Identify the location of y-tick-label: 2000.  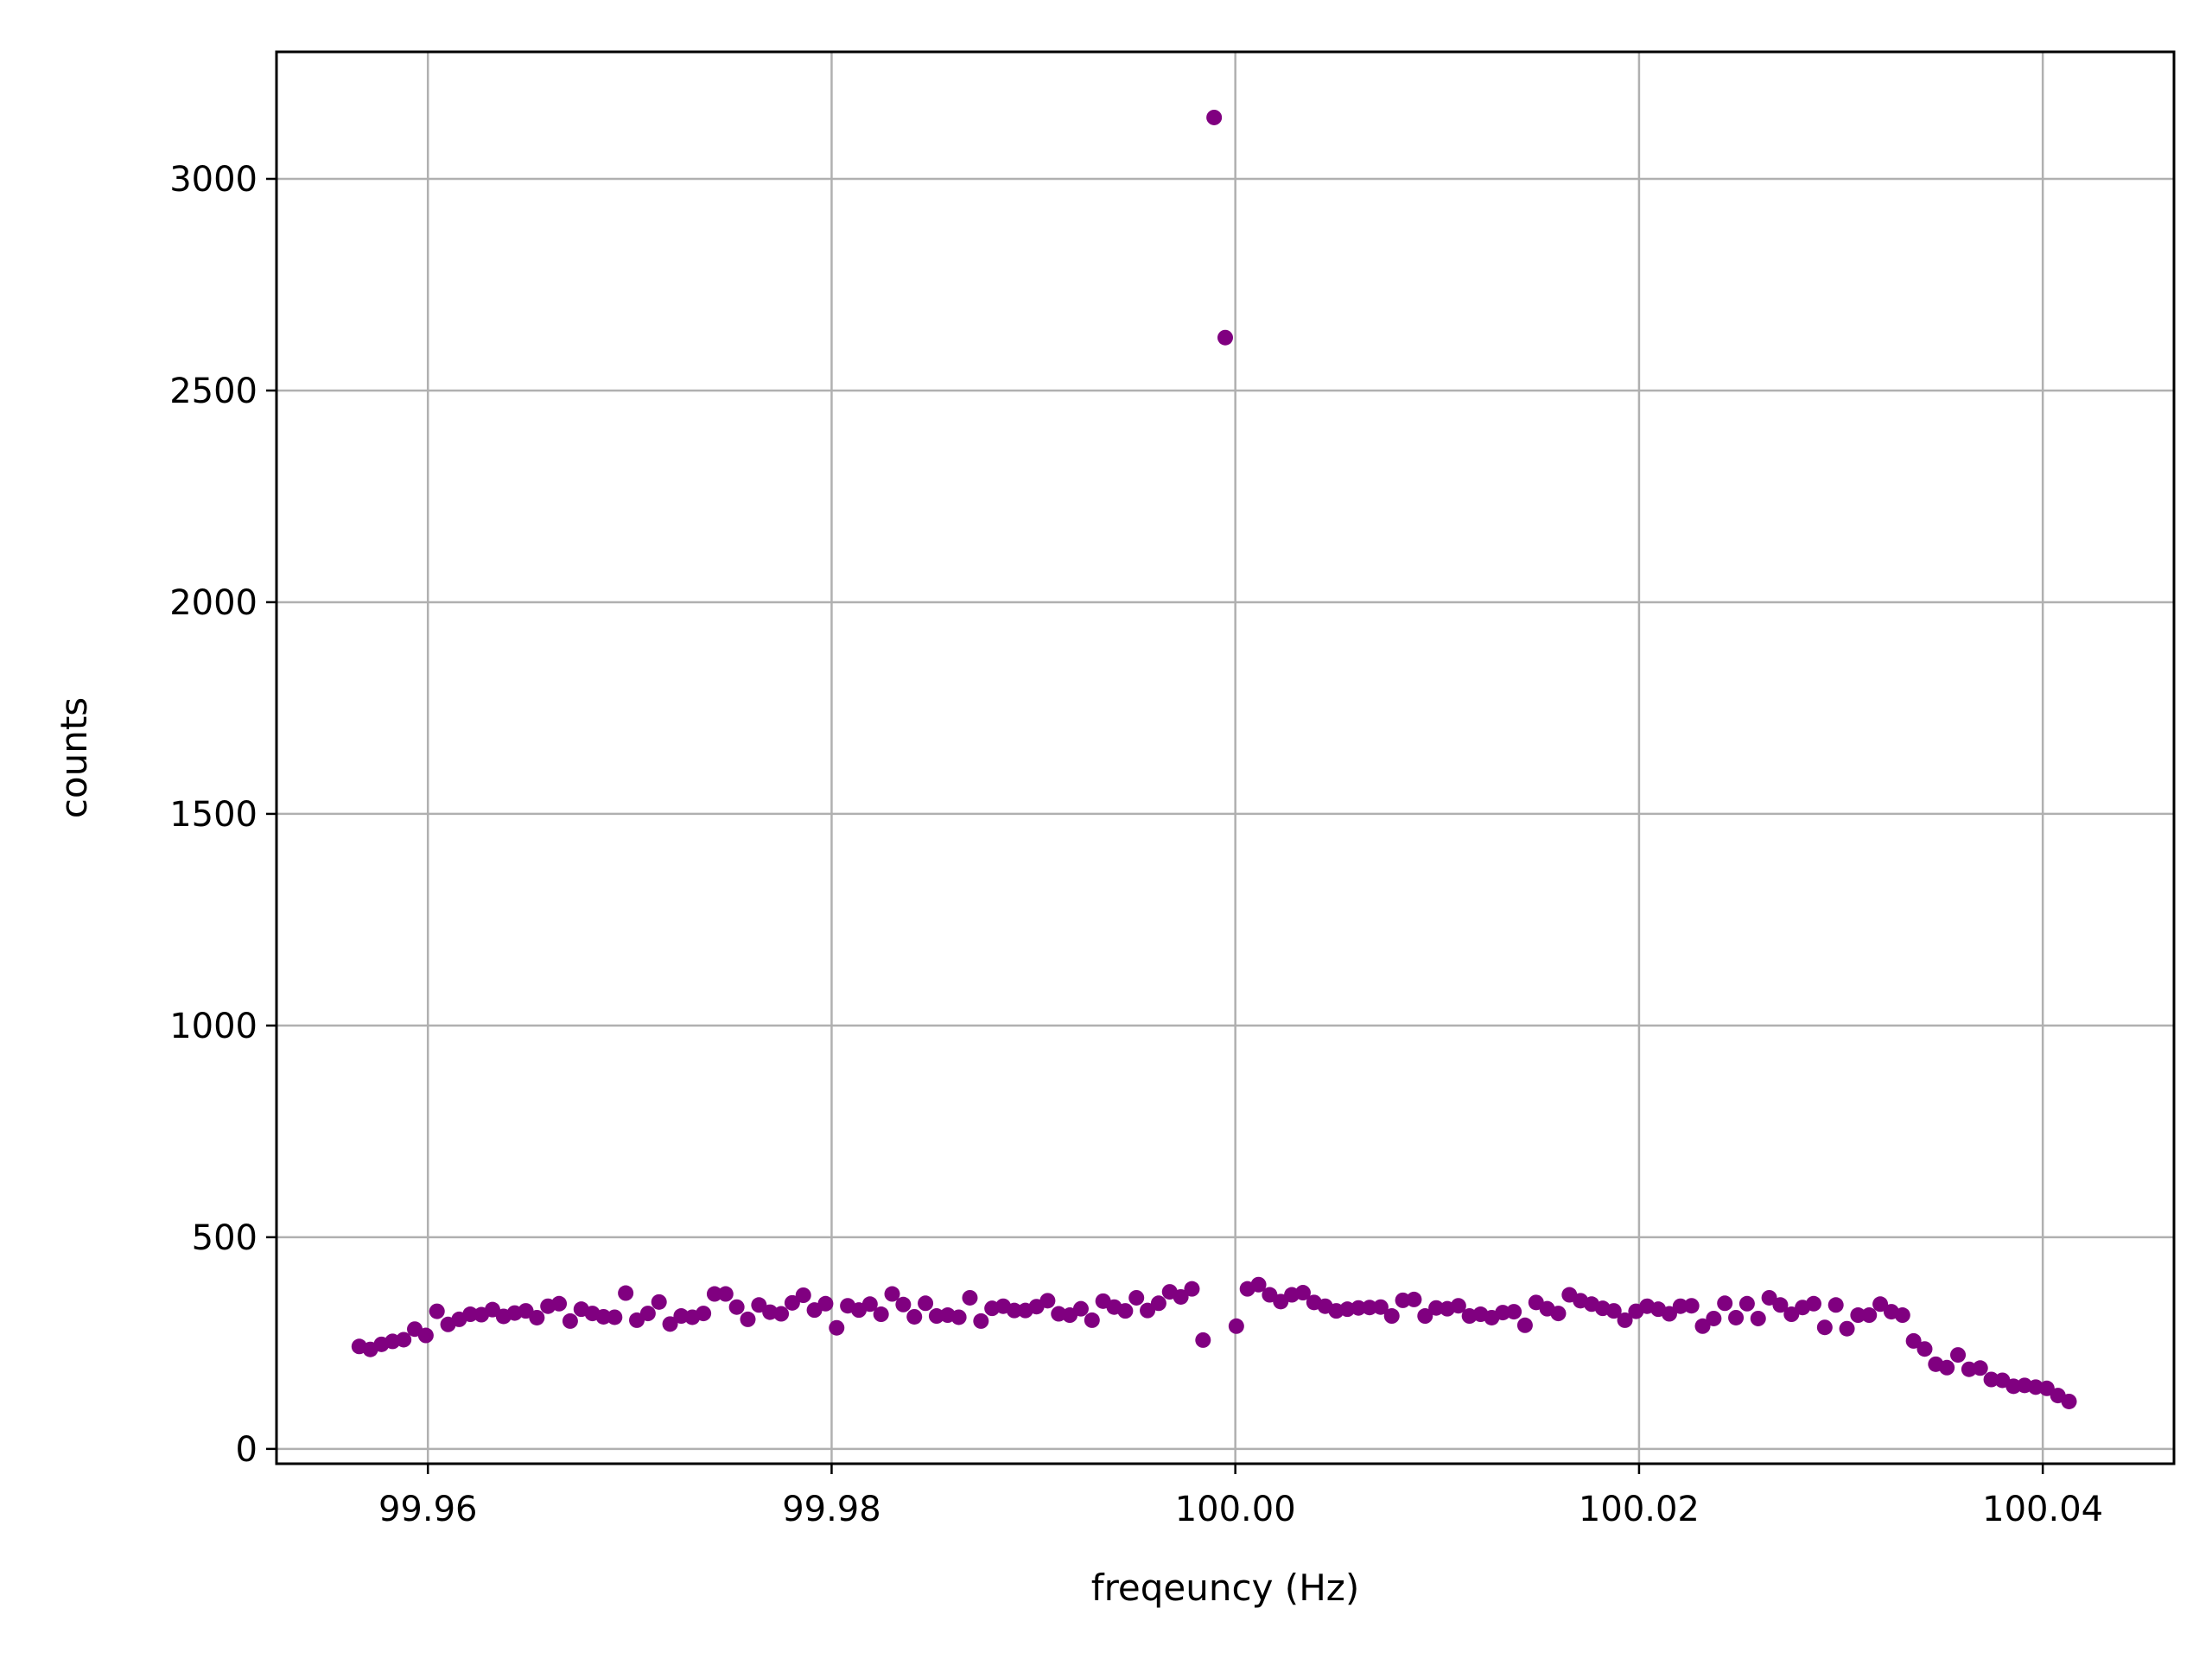
(213, 603).